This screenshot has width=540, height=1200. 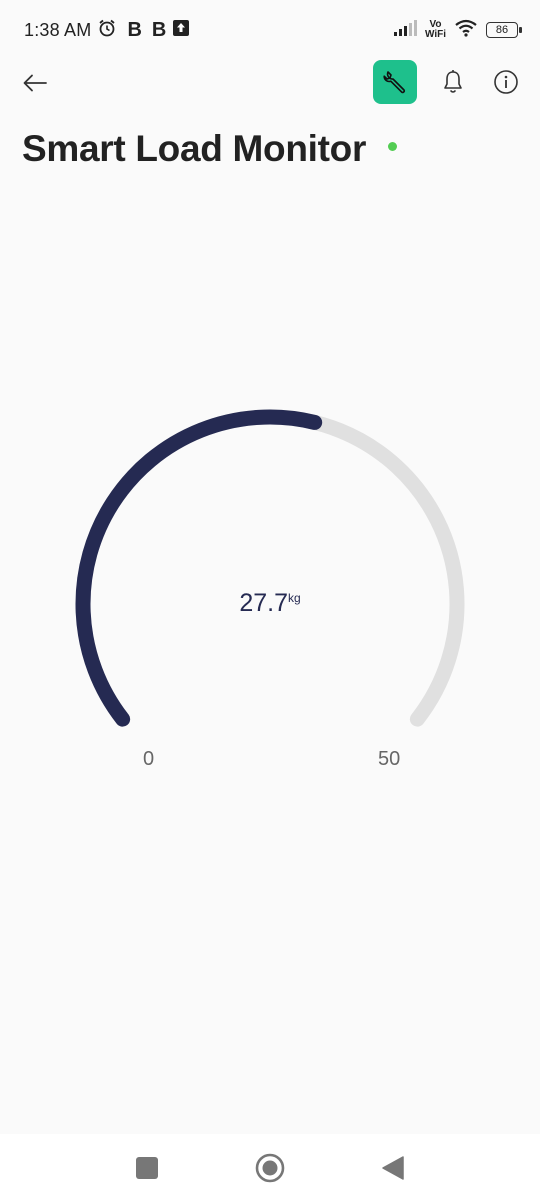 I want to click on wrench-icon, so click(x=394, y=82).